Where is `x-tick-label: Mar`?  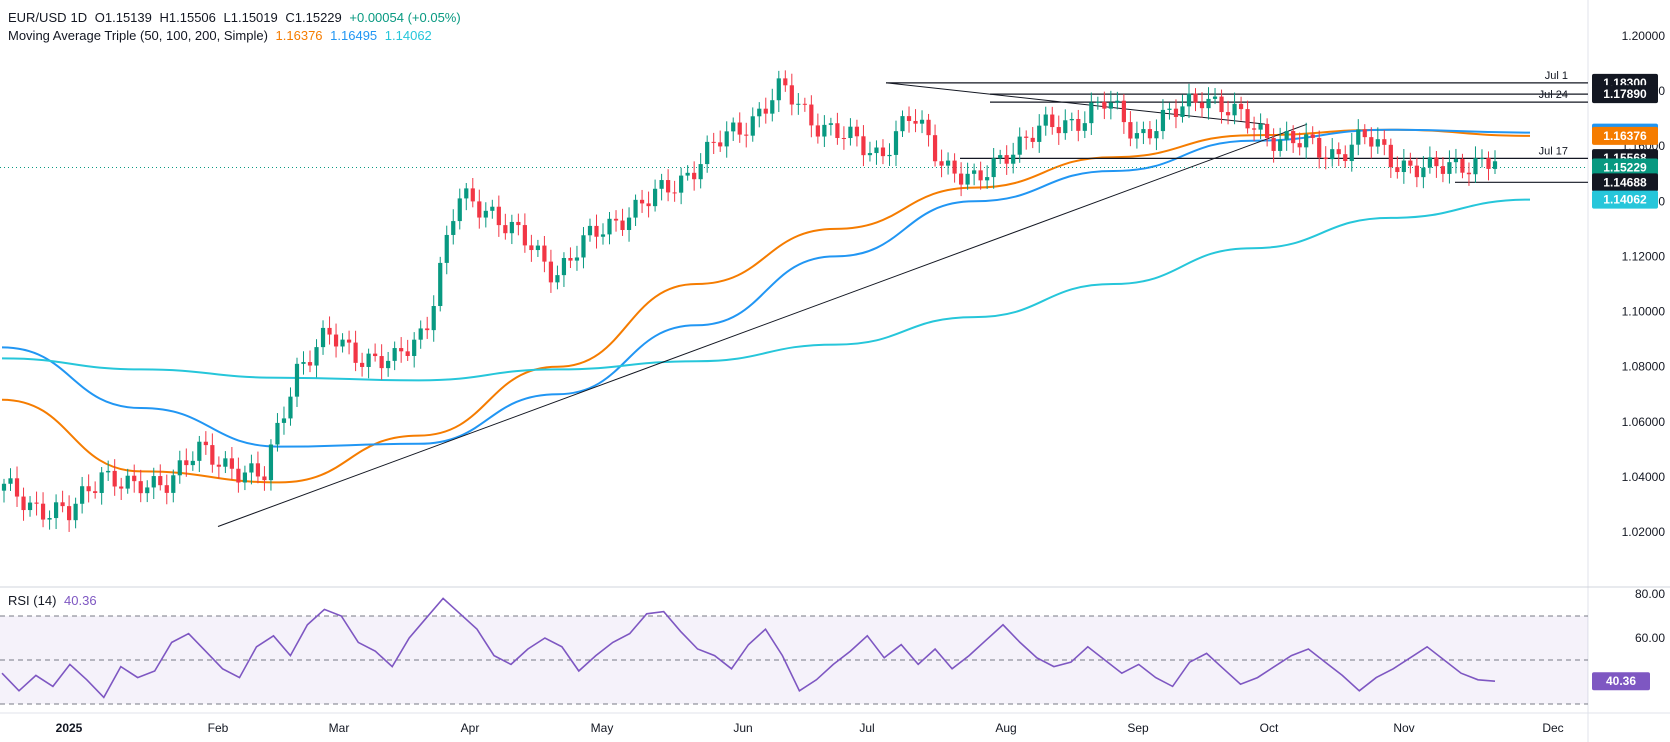
x-tick-label: Mar is located at coordinates (339, 728).